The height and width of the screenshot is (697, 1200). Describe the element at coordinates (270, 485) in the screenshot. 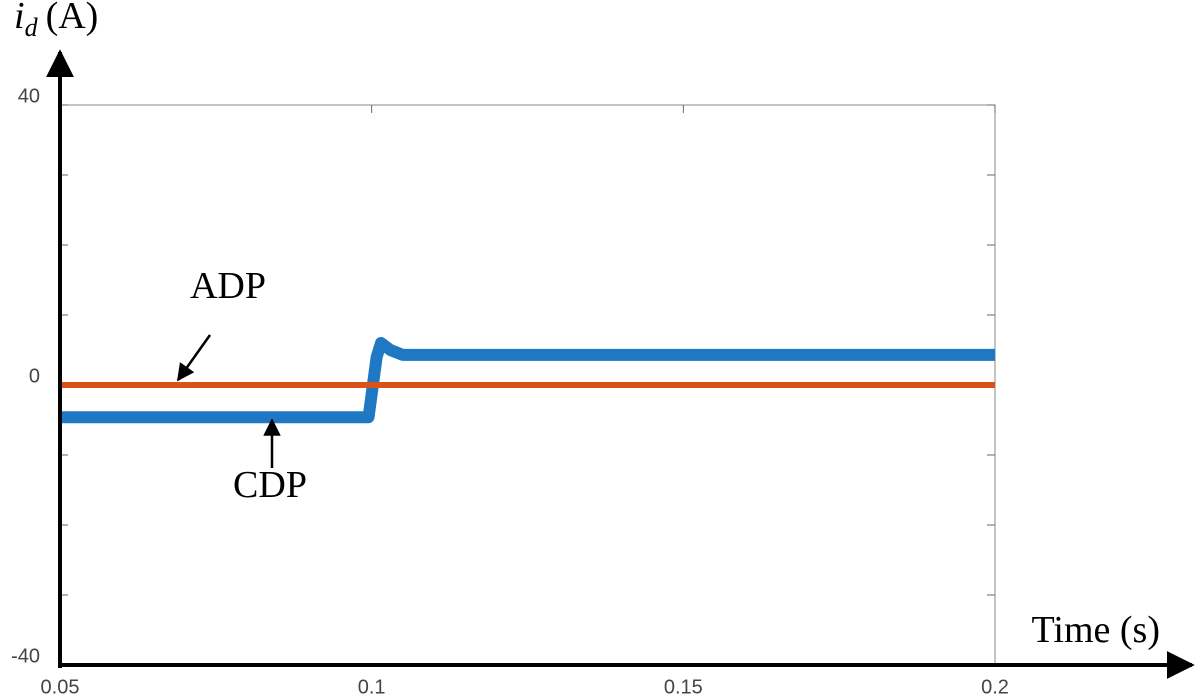

I see `annotation: CDP` at that location.